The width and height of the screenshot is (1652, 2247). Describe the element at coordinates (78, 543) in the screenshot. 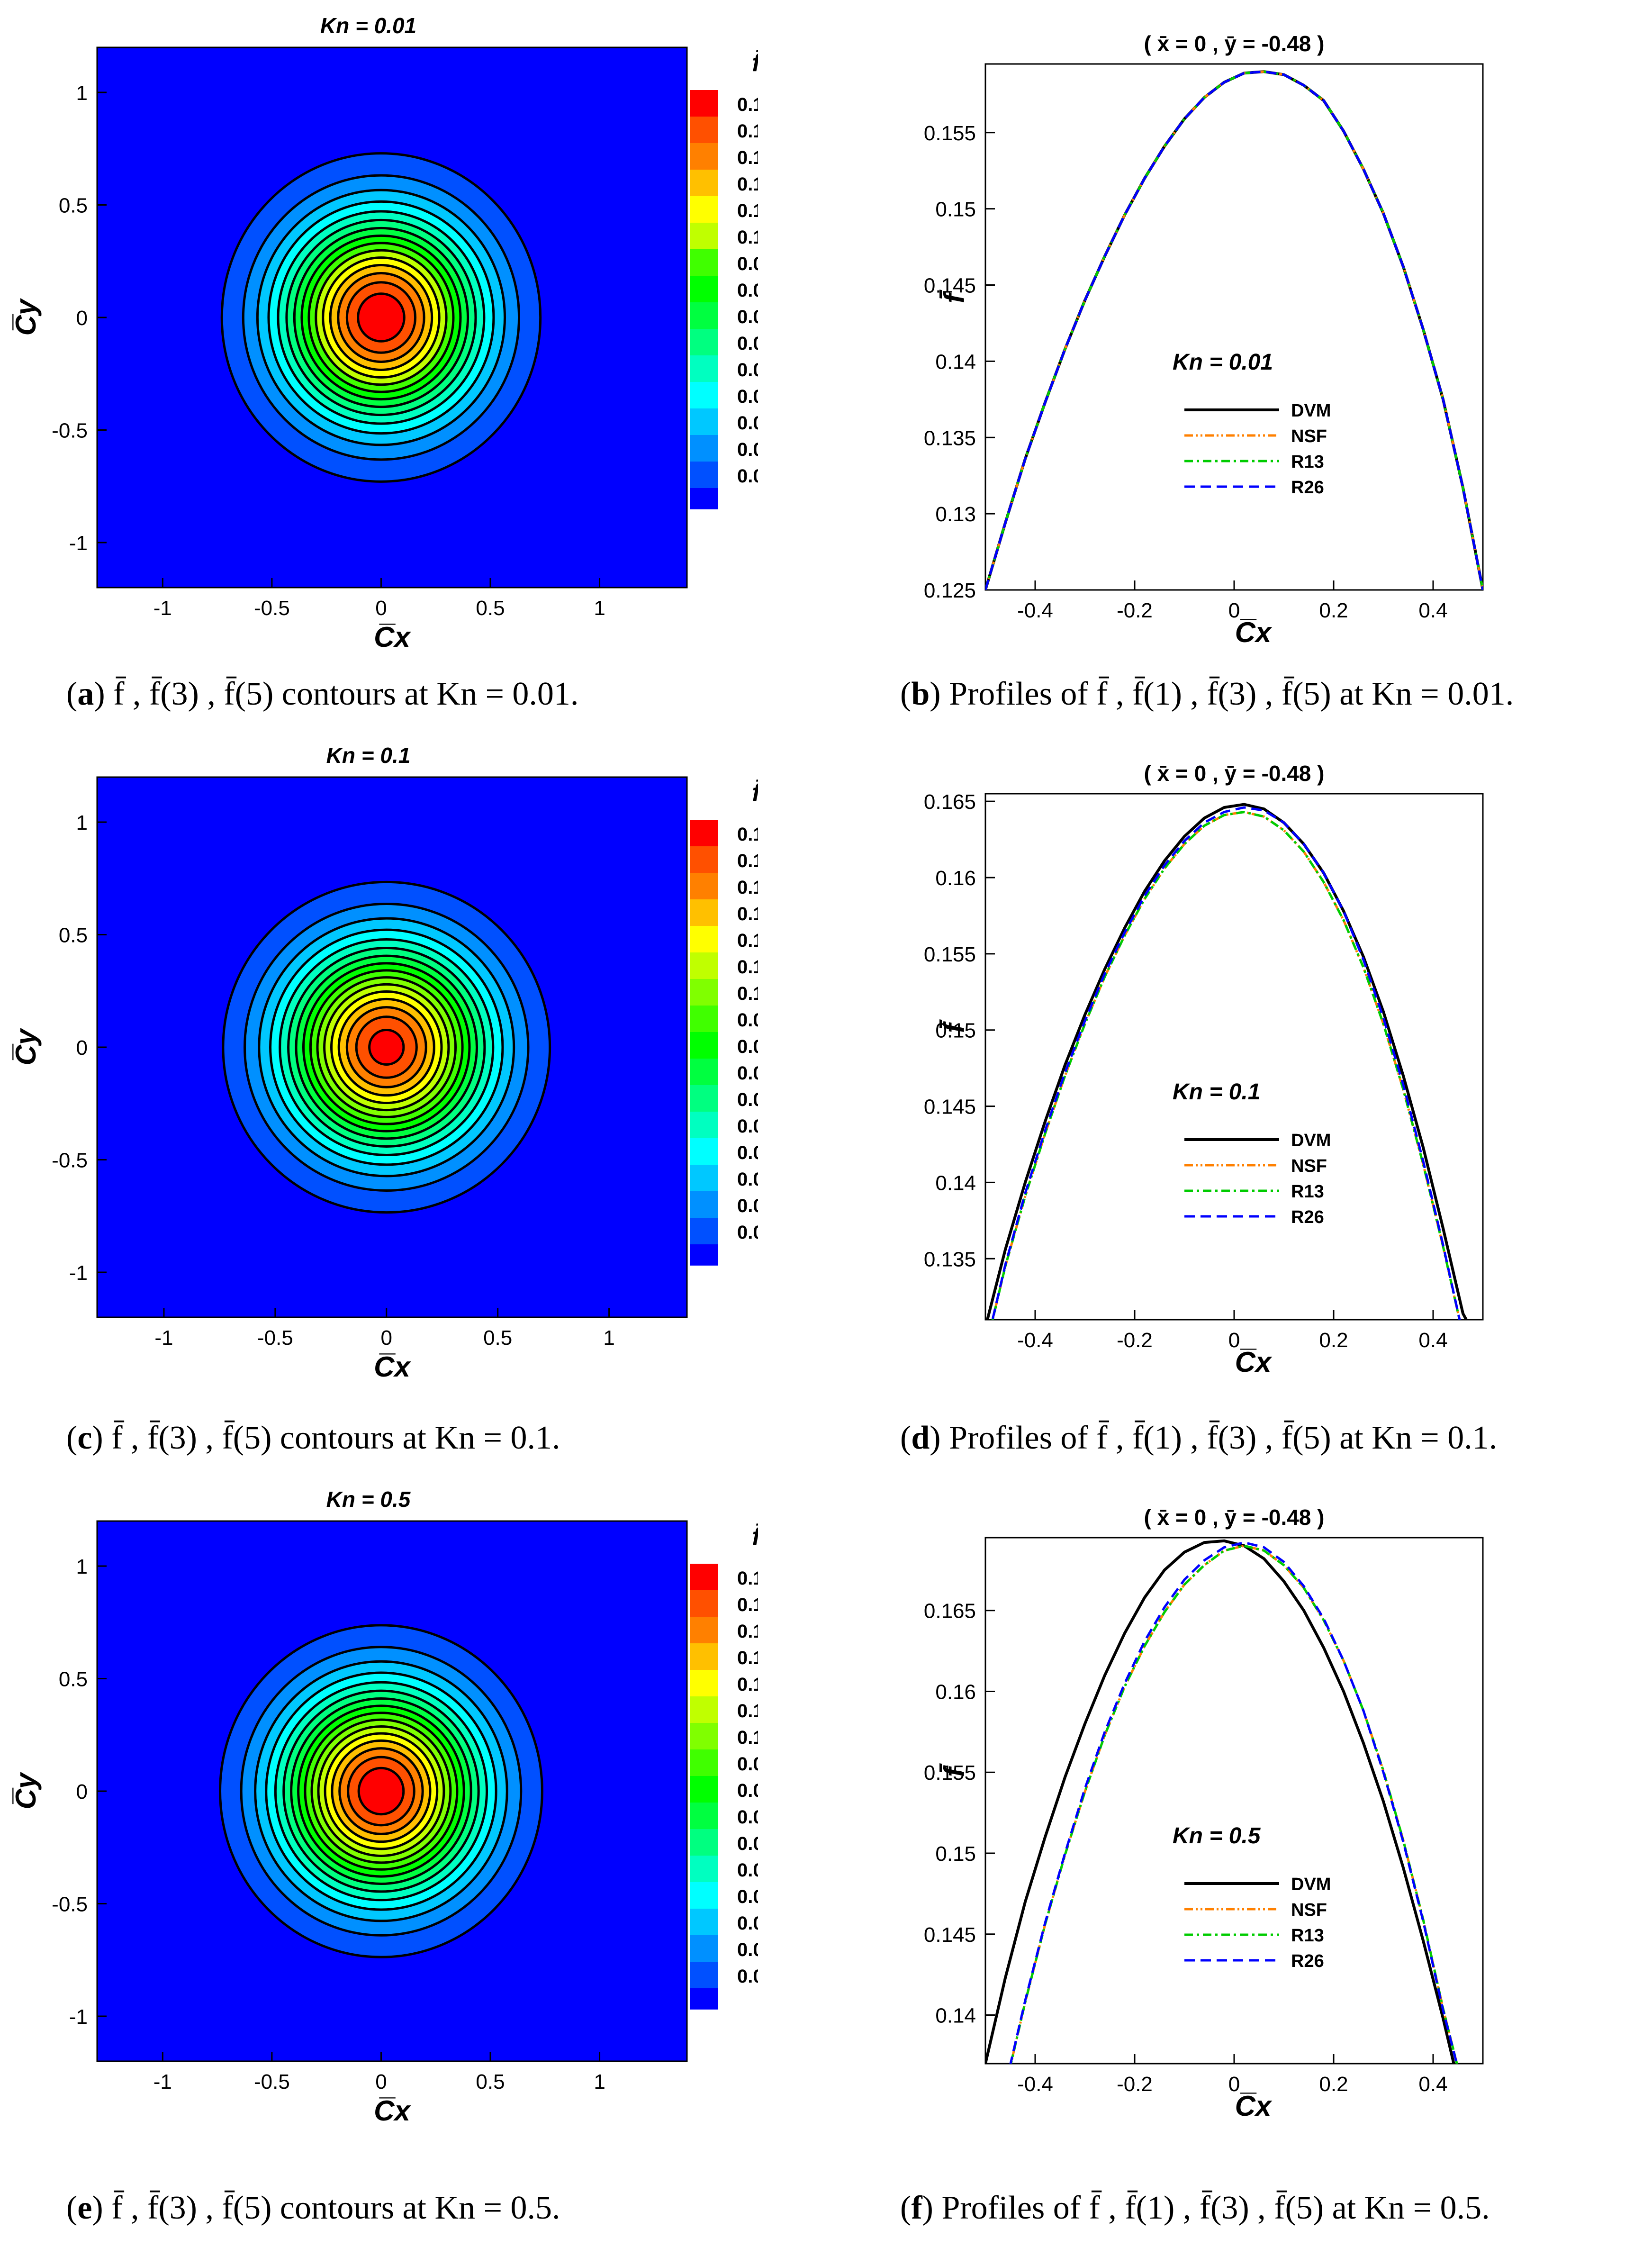

I see `y-tick-label: -1` at that location.